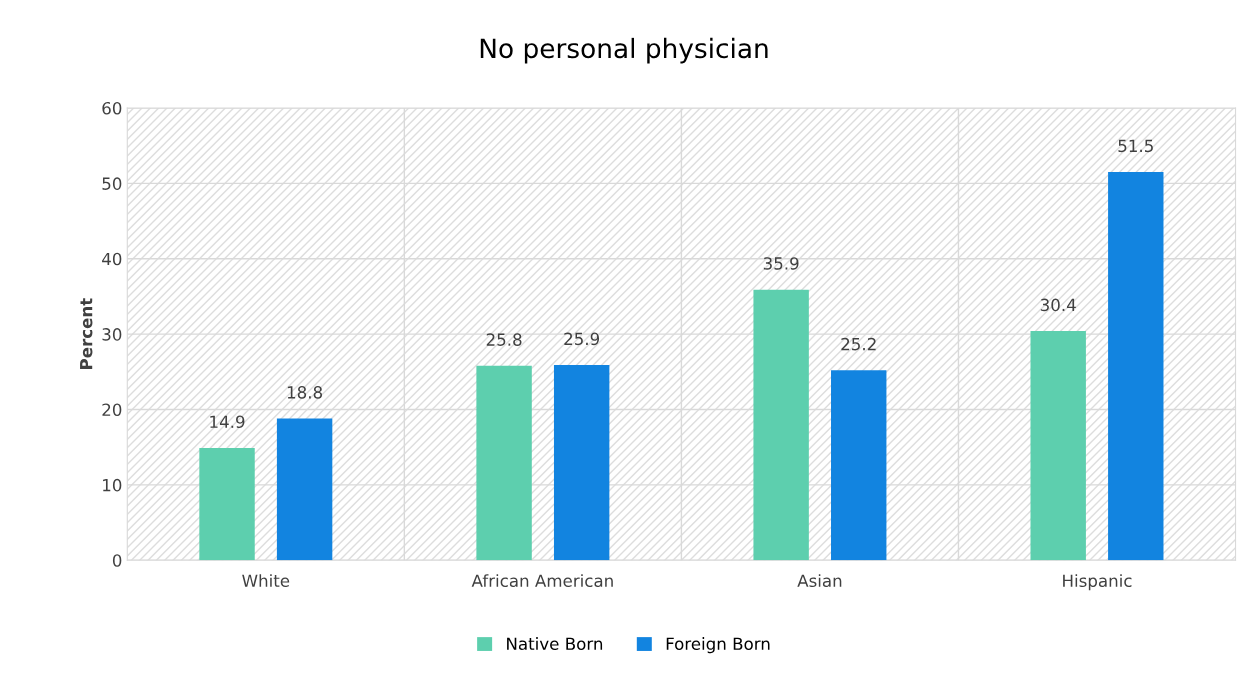 The width and height of the screenshot is (1248, 675). I want to click on x-tick-label: Hispanic, so click(1097, 582).